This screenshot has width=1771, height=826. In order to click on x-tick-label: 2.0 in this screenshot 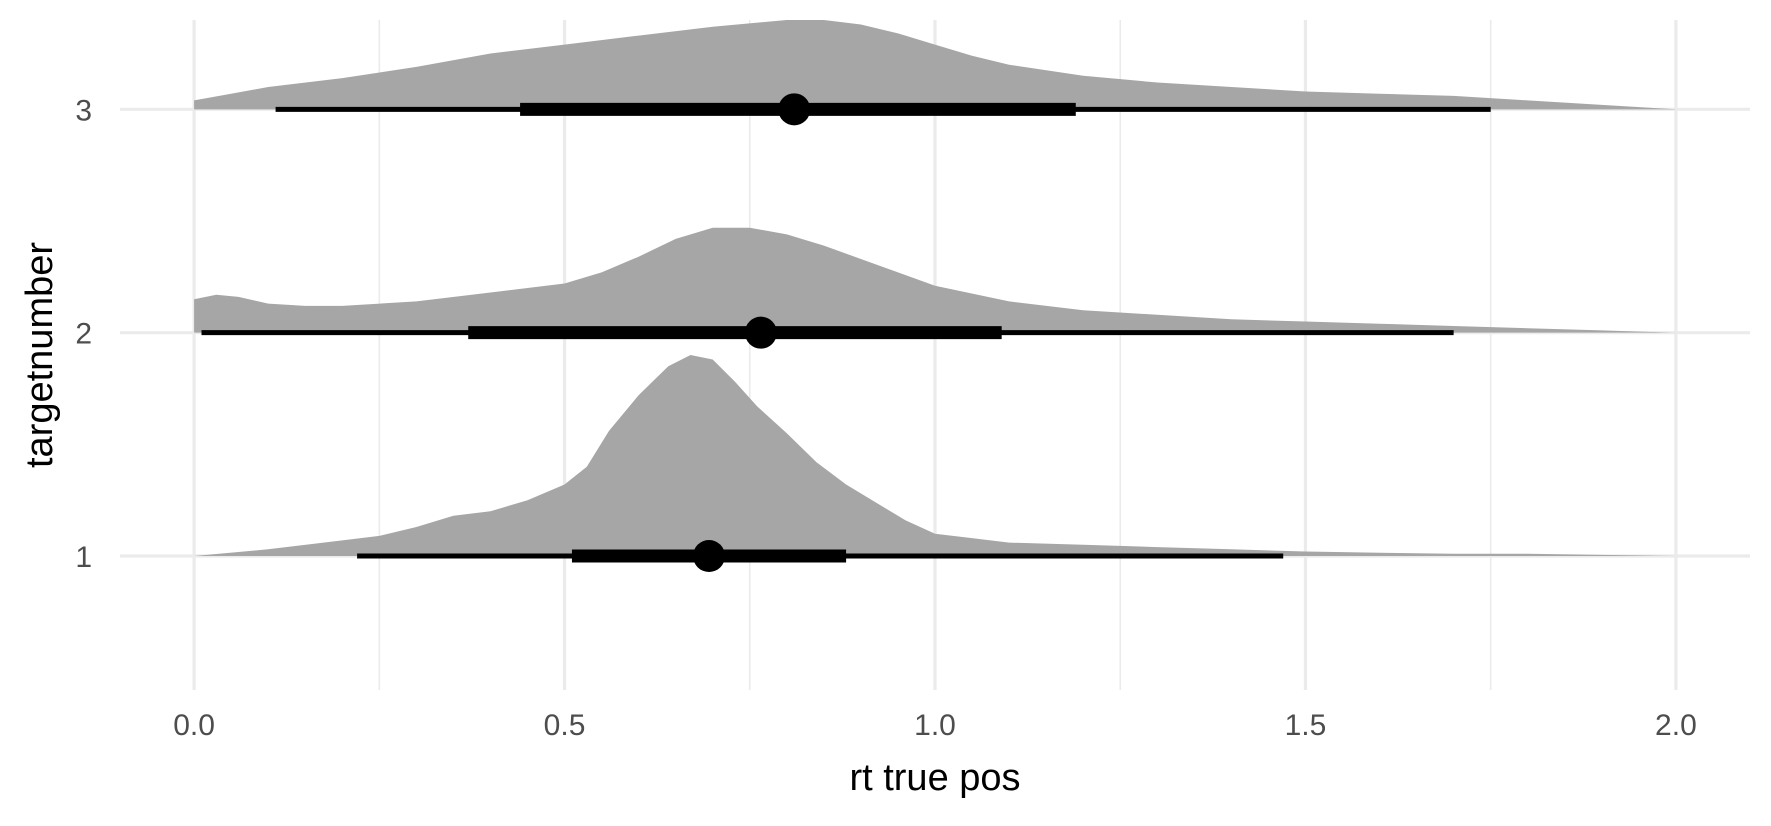, I will do `click(1676, 725)`.